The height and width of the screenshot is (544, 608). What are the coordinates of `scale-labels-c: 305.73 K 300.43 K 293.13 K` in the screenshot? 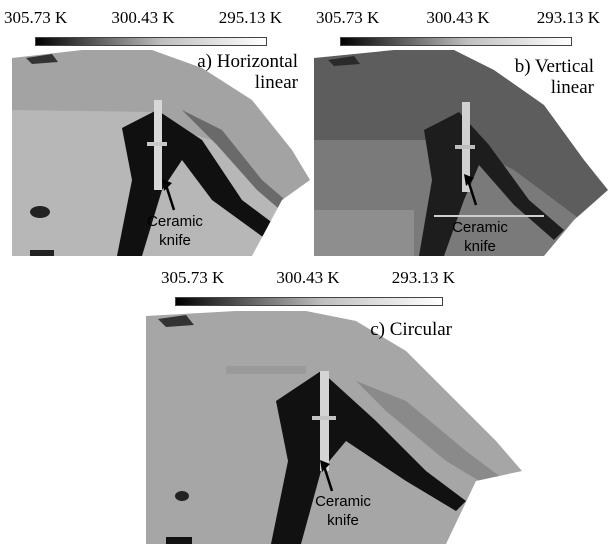 It's located at (308, 278).